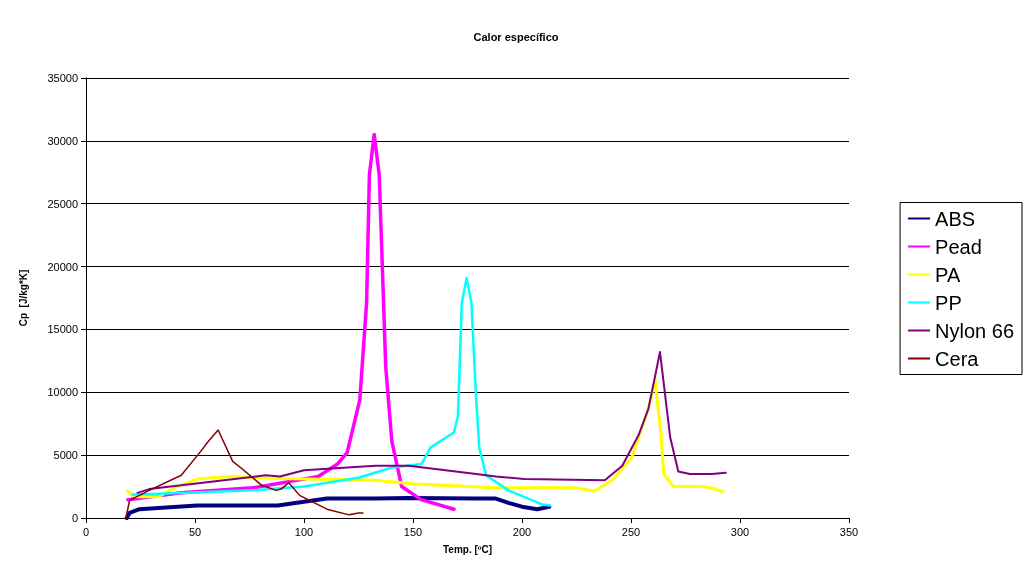  What do you see at coordinates (516, 36) in the screenshot?
I see `chart-title: Calor específico` at bounding box center [516, 36].